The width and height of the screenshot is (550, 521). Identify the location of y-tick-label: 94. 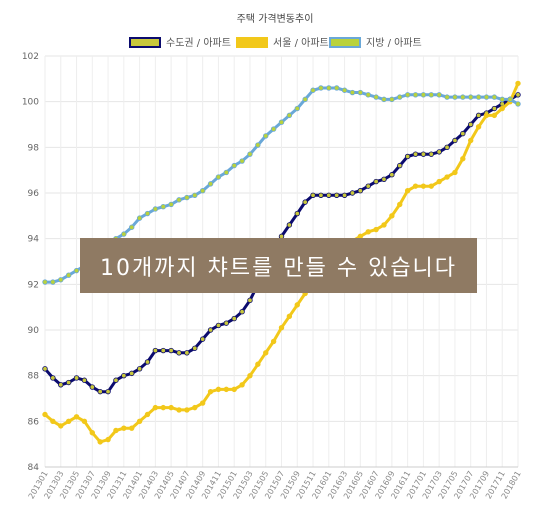
(34, 240).